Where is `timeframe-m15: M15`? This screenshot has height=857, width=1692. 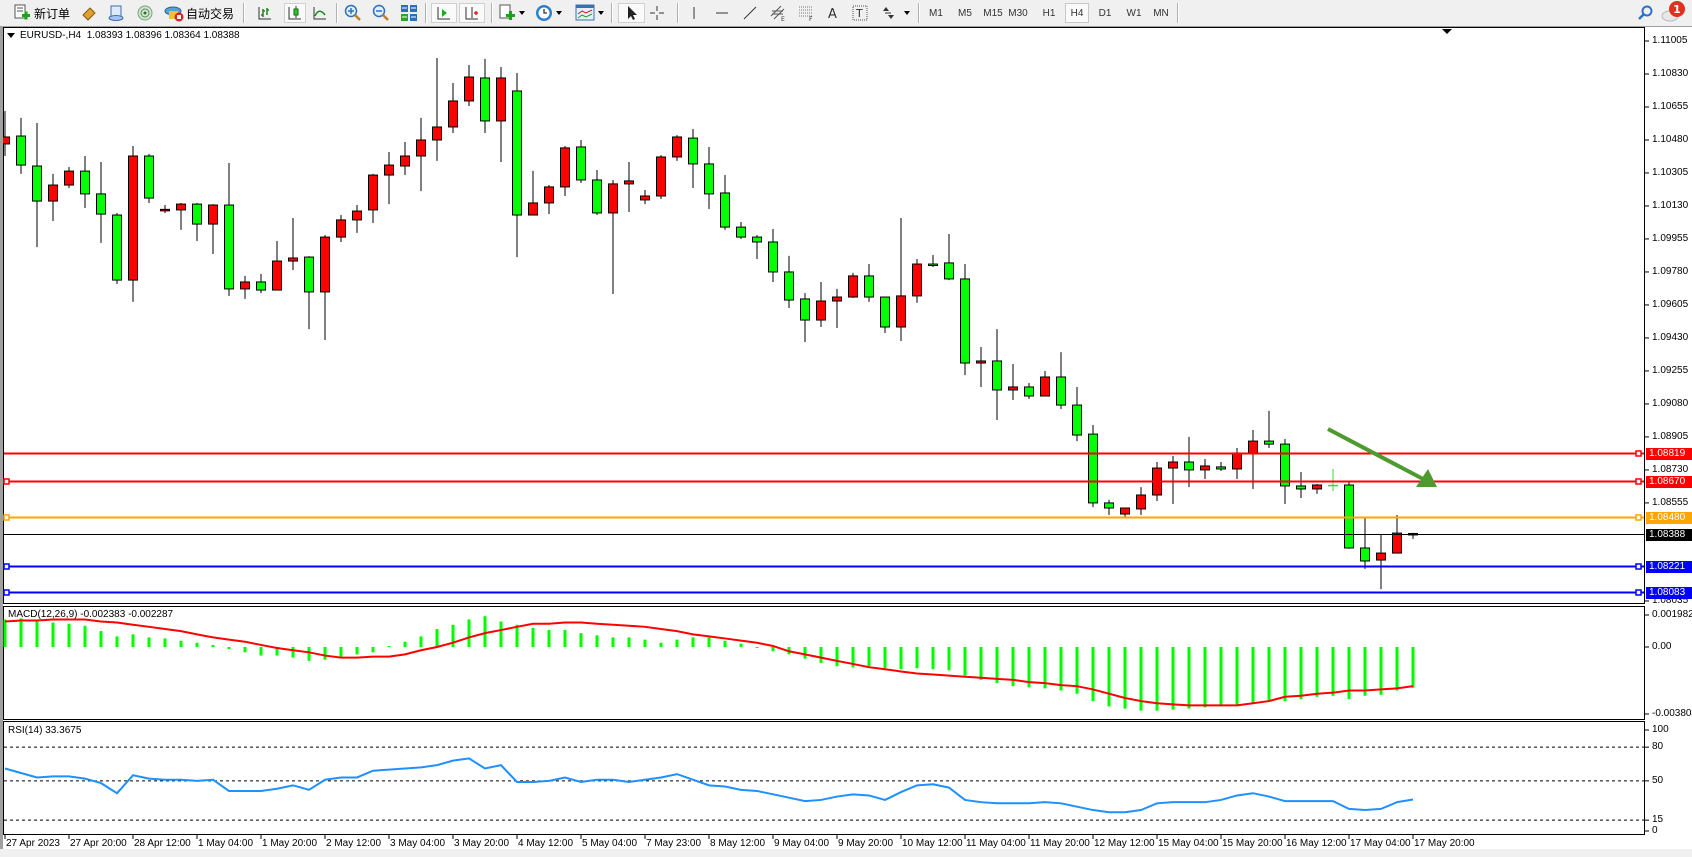
timeframe-m15: M15 is located at coordinates (993, 13).